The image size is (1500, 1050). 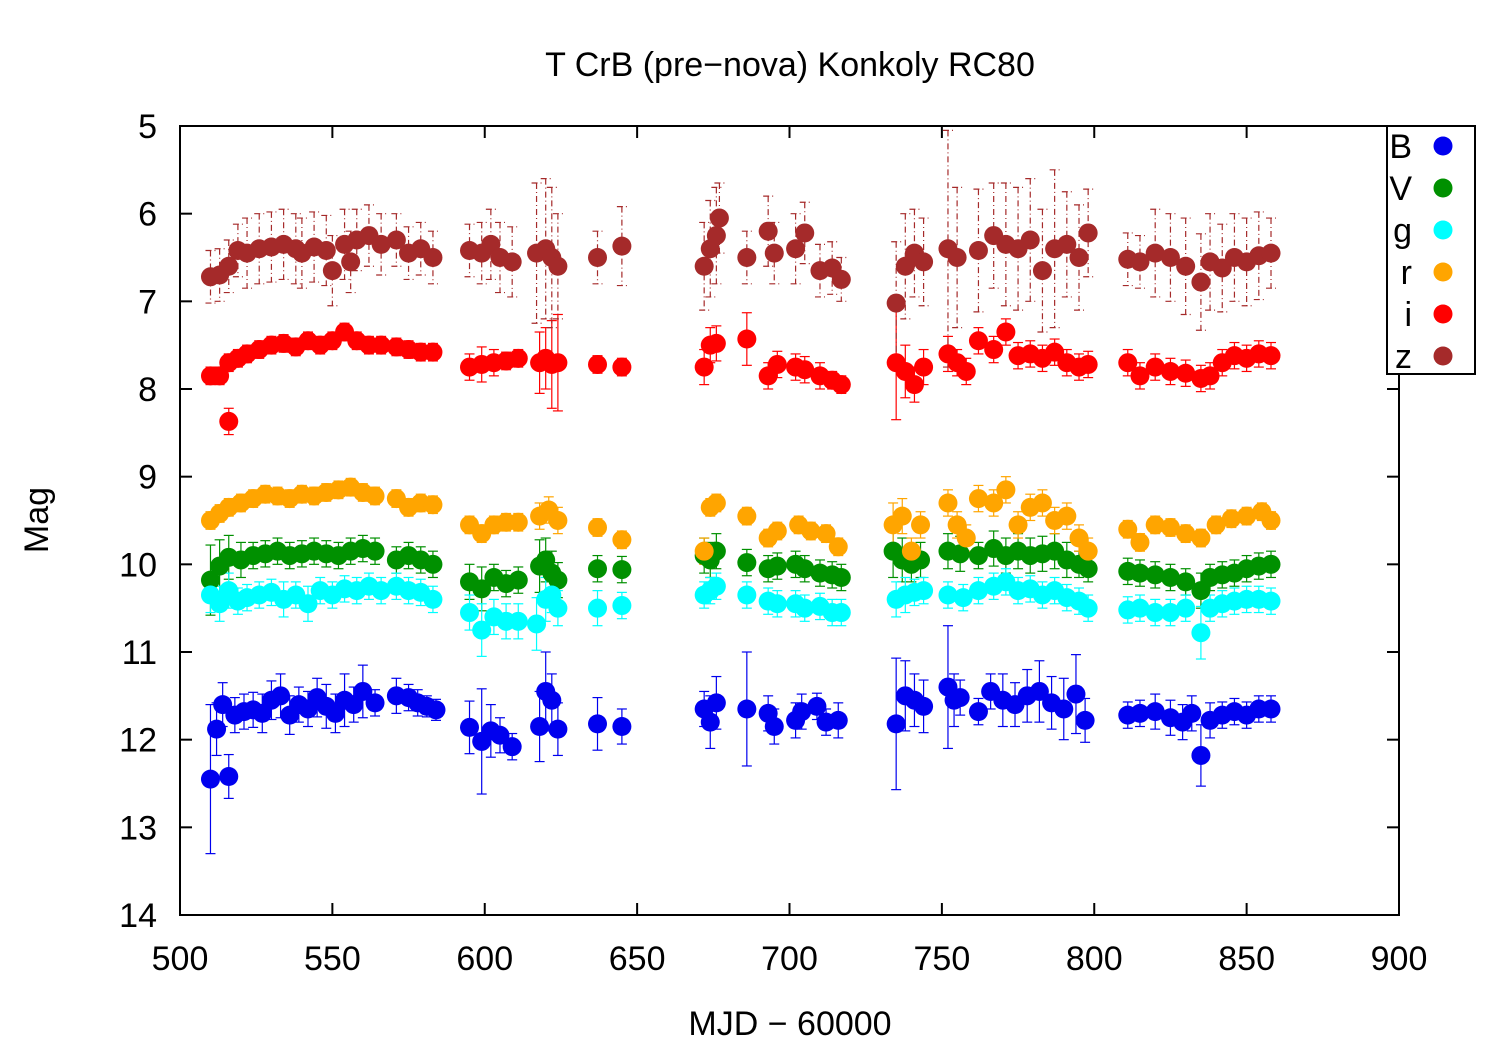 What do you see at coordinates (1400, 189) in the screenshot?
I see `legend-label-V: V` at bounding box center [1400, 189].